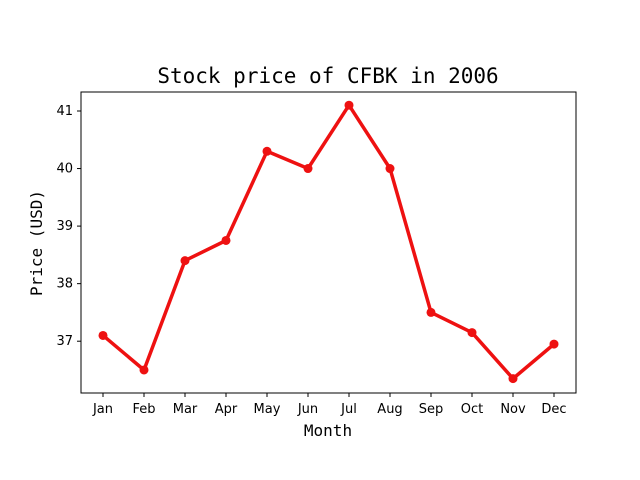 This screenshot has height=480, width=640. I want to click on y-tick-label: 40, so click(64, 169).